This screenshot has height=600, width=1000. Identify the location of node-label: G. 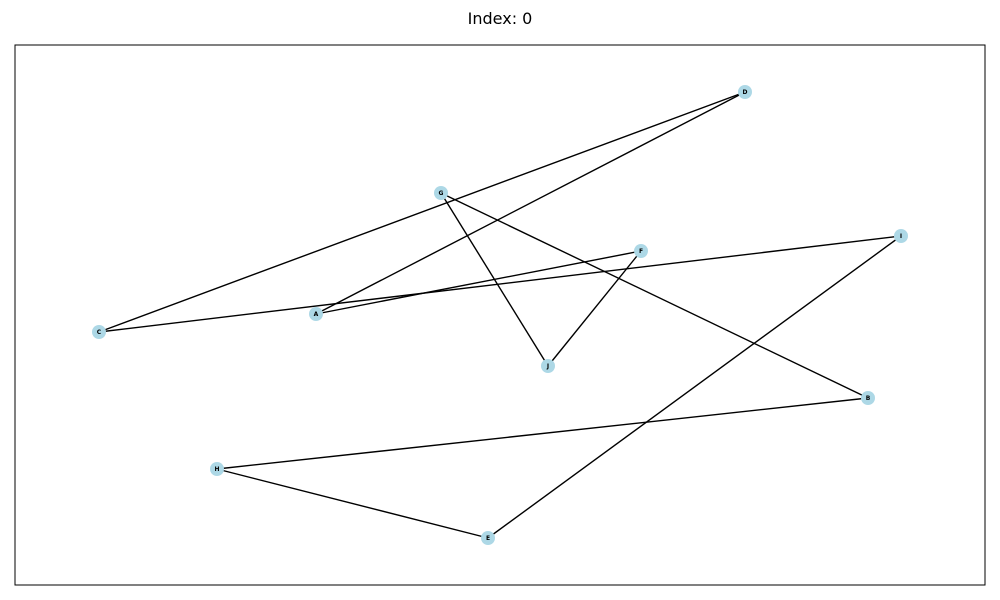
(441, 193).